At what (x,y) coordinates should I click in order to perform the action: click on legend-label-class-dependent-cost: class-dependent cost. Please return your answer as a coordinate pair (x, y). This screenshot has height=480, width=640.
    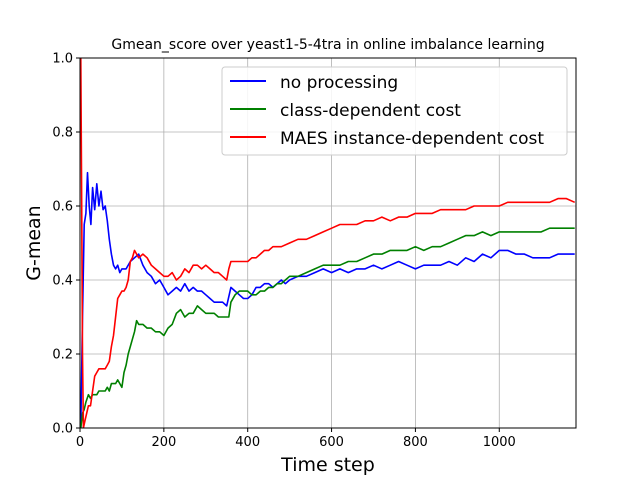
    Looking at the image, I should click on (370, 111).